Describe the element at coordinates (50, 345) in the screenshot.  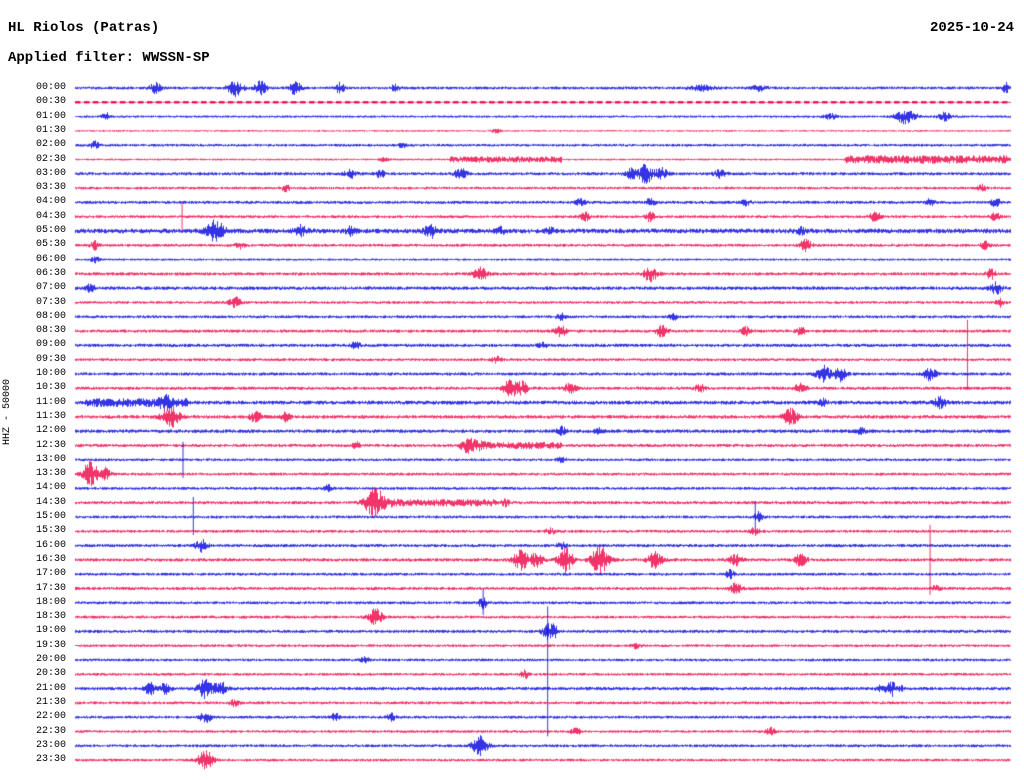
I see `time-label: 09:00` at that location.